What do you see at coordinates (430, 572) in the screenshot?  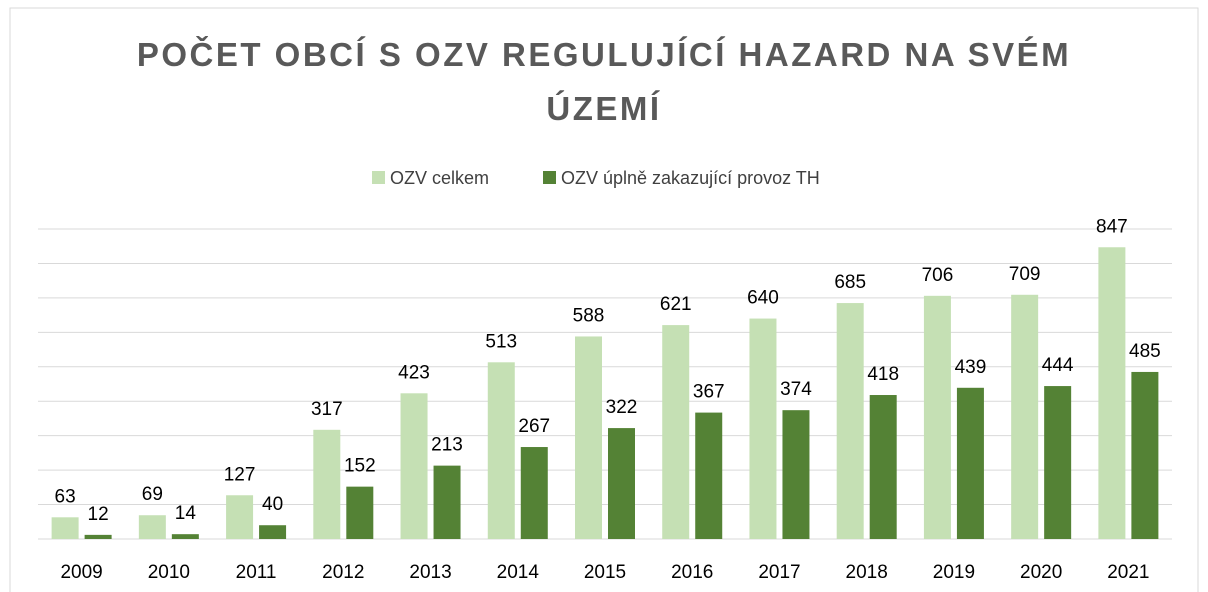 I see `x-tick-label: 2013` at bounding box center [430, 572].